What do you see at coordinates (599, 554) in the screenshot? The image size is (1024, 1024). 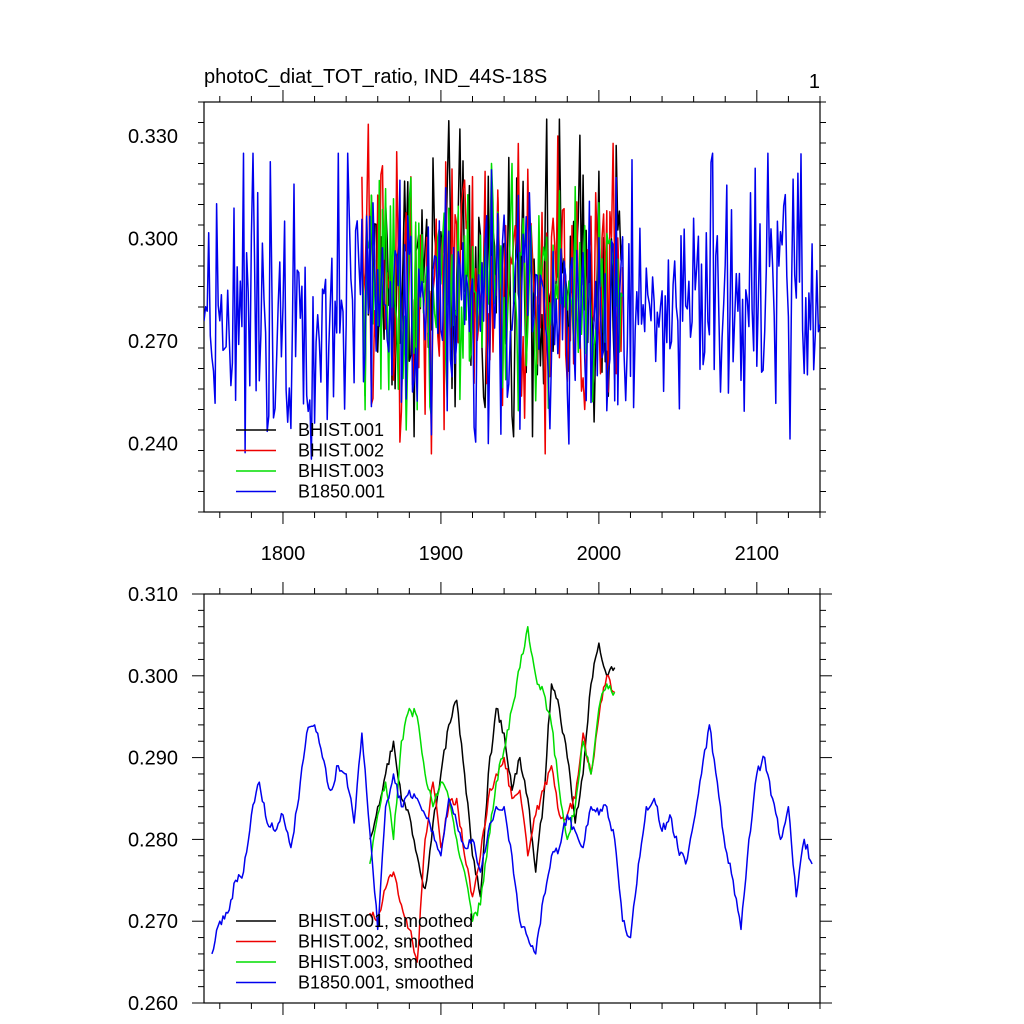 I see `x-tick-label: 2000` at bounding box center [599, 554].